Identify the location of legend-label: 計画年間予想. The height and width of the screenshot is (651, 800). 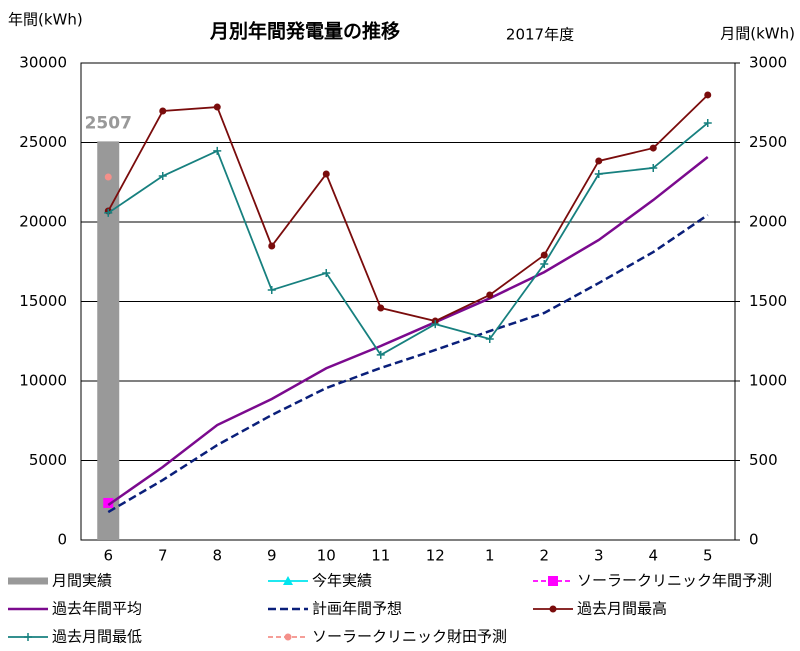
(357, 609).